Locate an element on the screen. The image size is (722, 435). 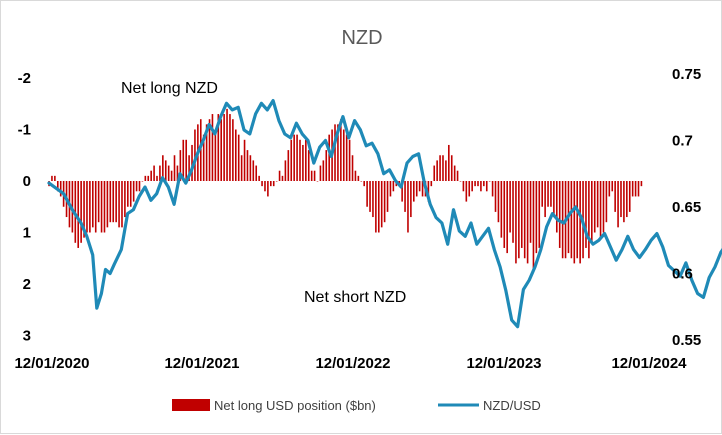
annotation-net-short: Net short NZD is located at coordinates (355, 297).